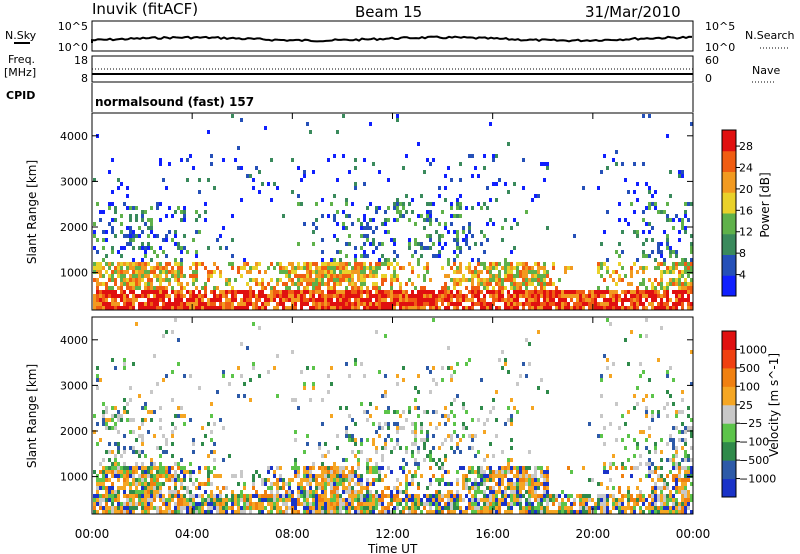  What do you see at coordinates (742, 275) in the screenshot?
I see `colorbar-tick-label: 4` at bounding box center [742, 275].